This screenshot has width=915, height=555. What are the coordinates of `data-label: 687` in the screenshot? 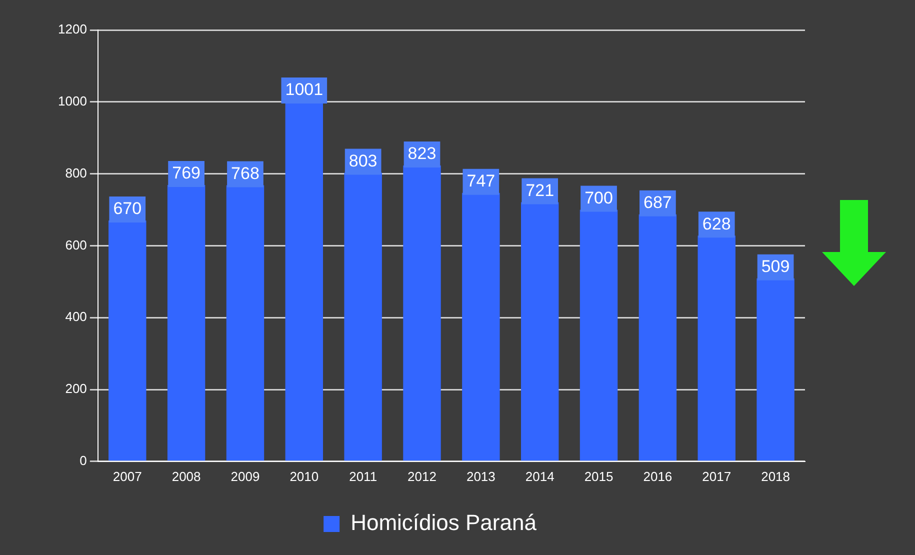 It's located at (658, 202).